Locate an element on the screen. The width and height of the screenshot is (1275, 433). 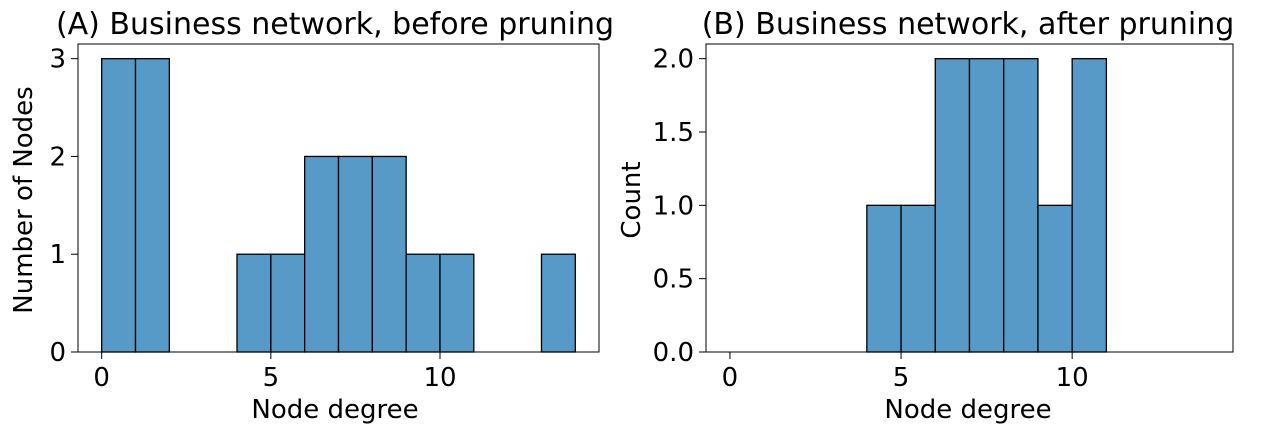
y-tick-label: 1.5 is located at coordinates (673, 133).